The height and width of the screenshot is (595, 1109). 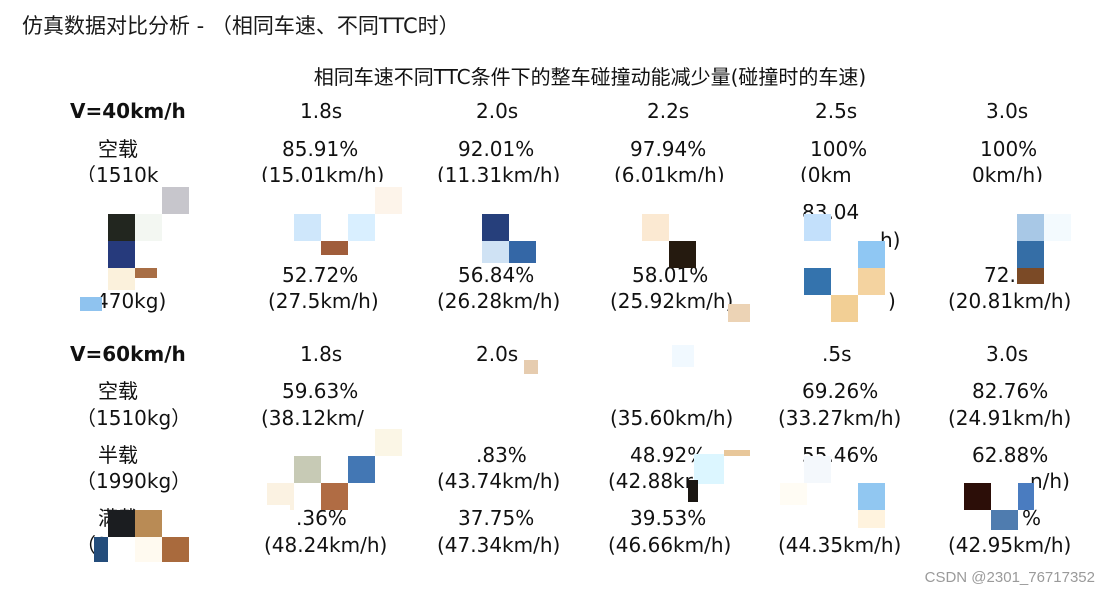 What do you see at coordinates (128, 354) in the screenshot?
I see `speed-label-60: V=60km/h` at bounding box center [128, 354].